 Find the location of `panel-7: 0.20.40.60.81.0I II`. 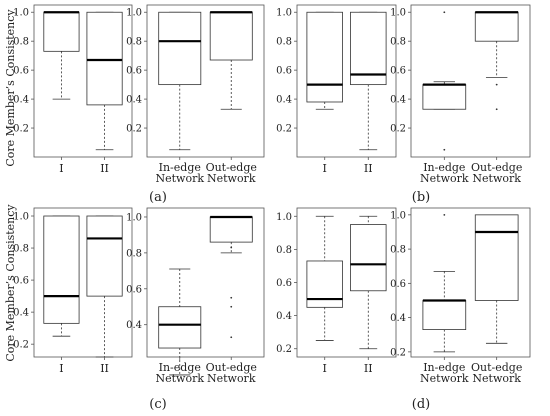

panel-7: 0.20.40.60.81.0I II is located at coordinates (336, 291).